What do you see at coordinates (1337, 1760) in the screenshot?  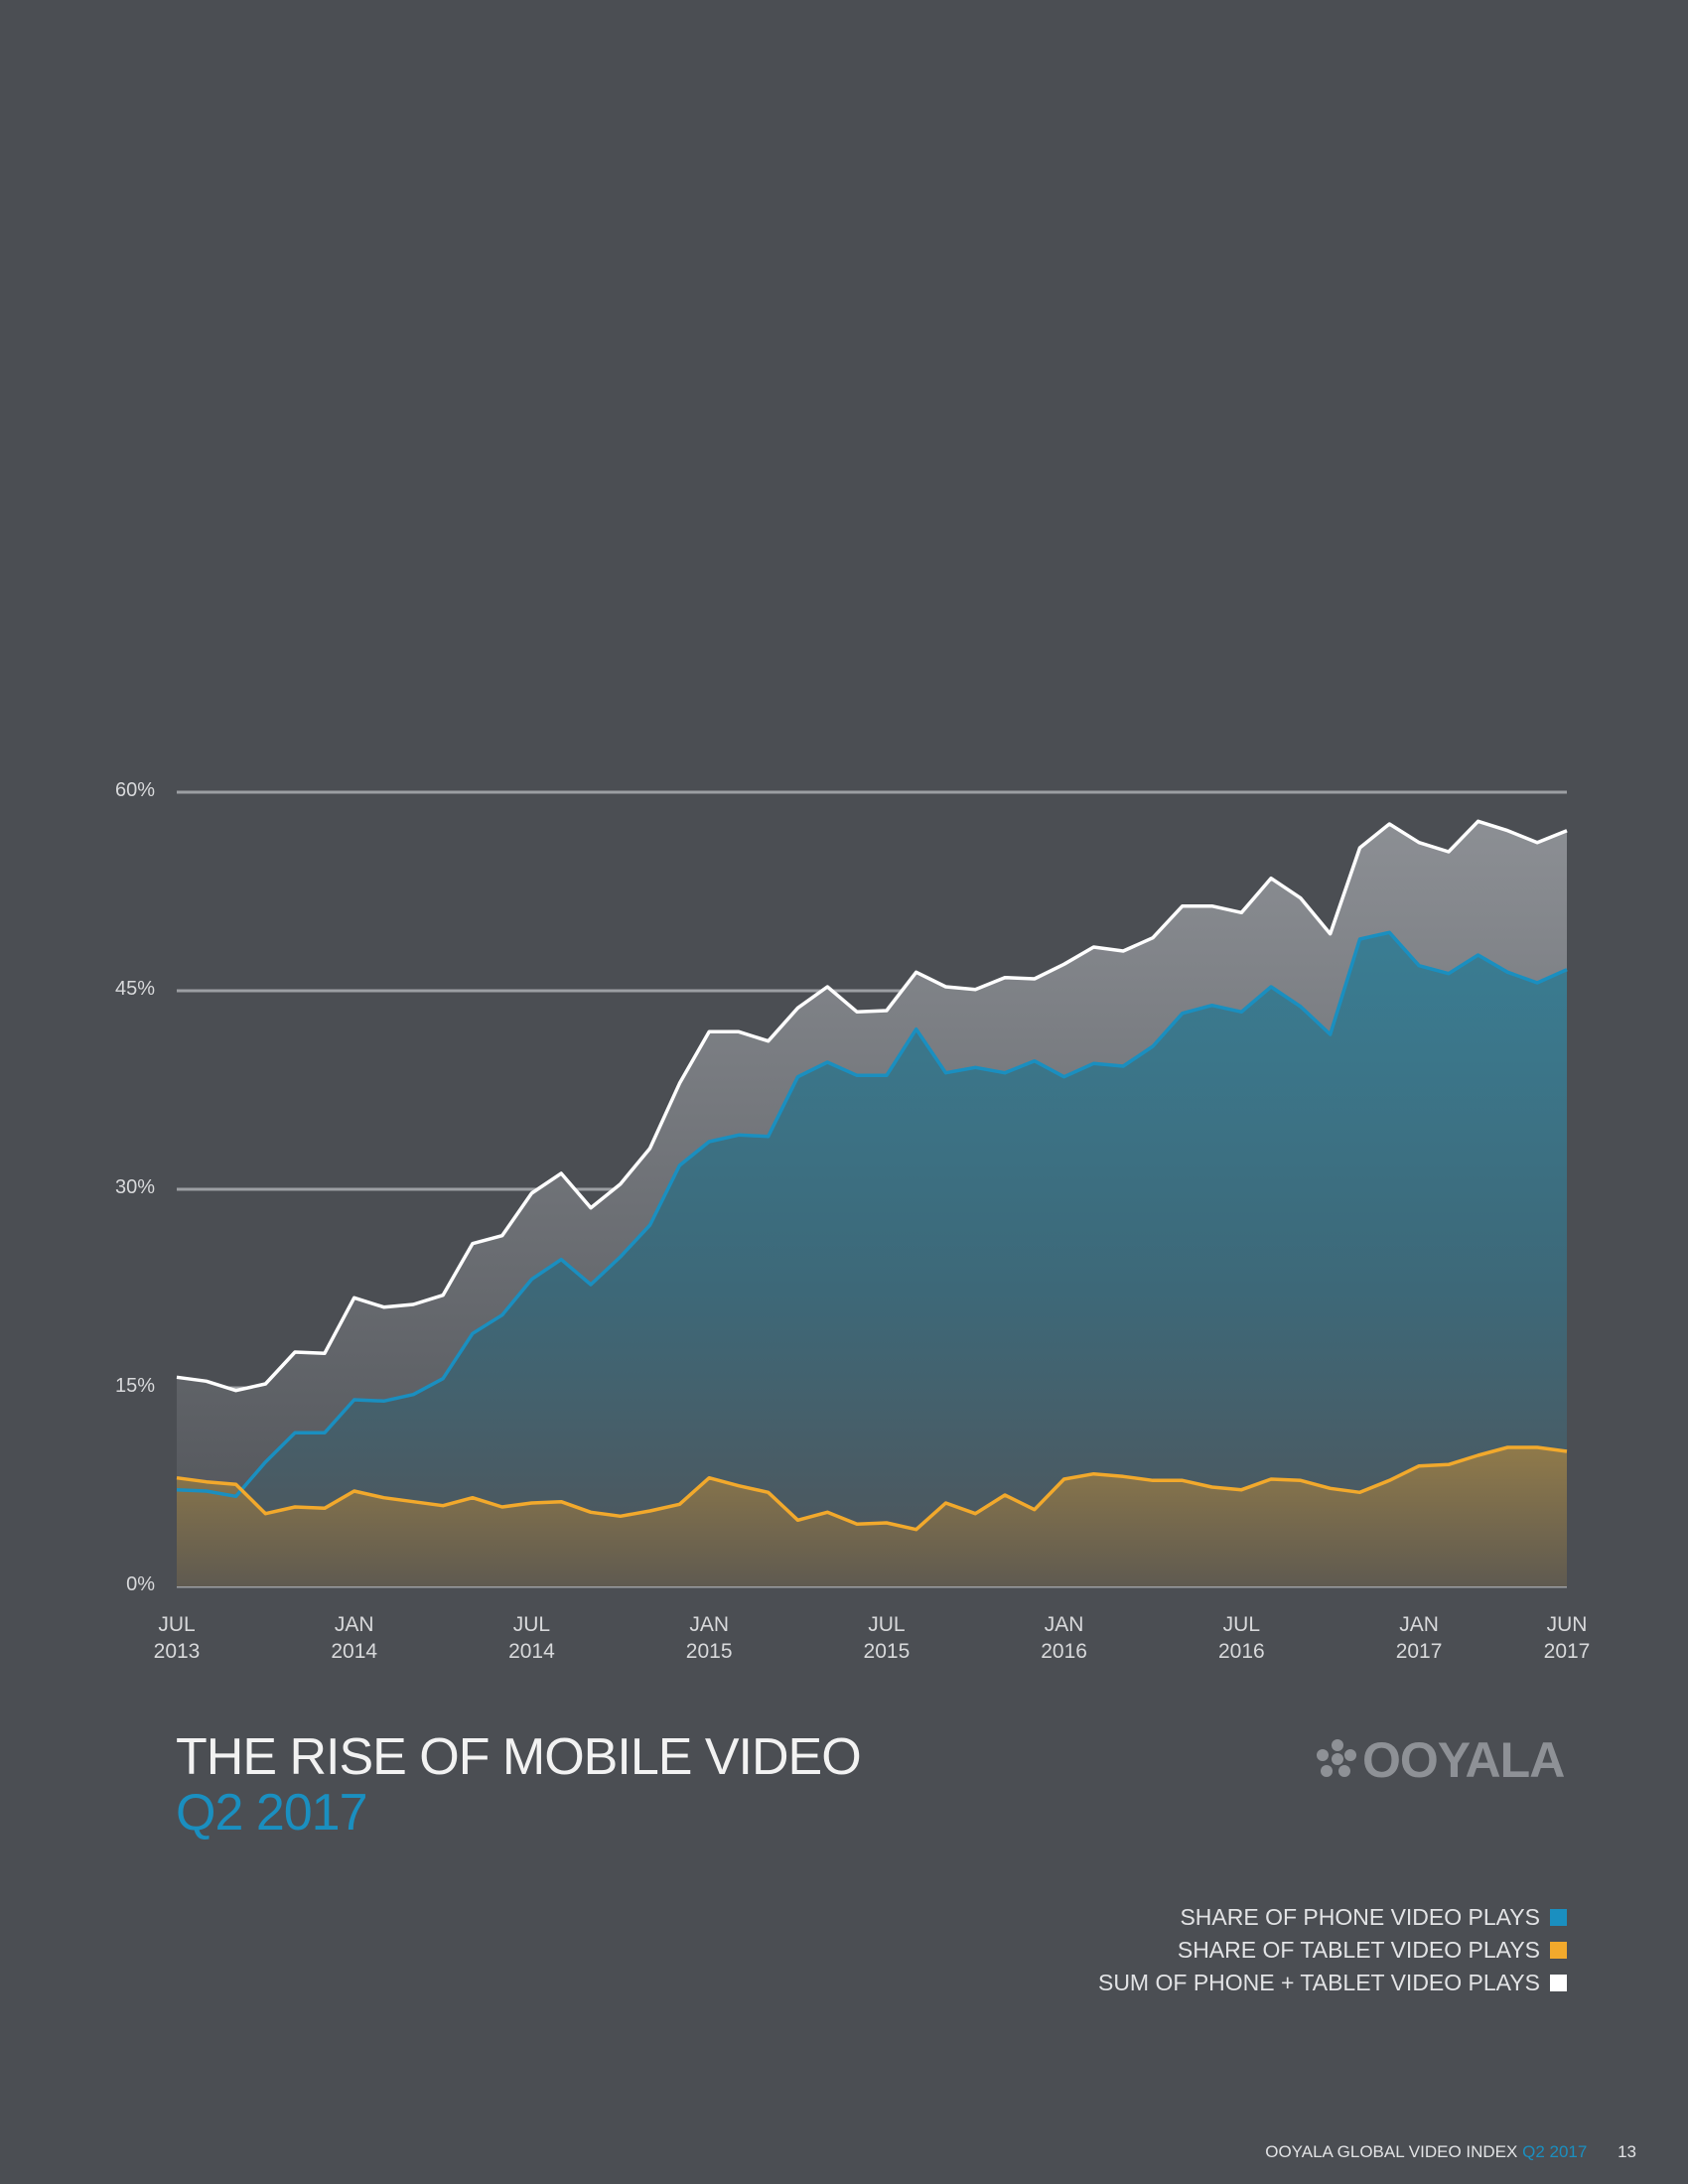 I see `logo-dots-icon` at bounding box center [1337, 1760].